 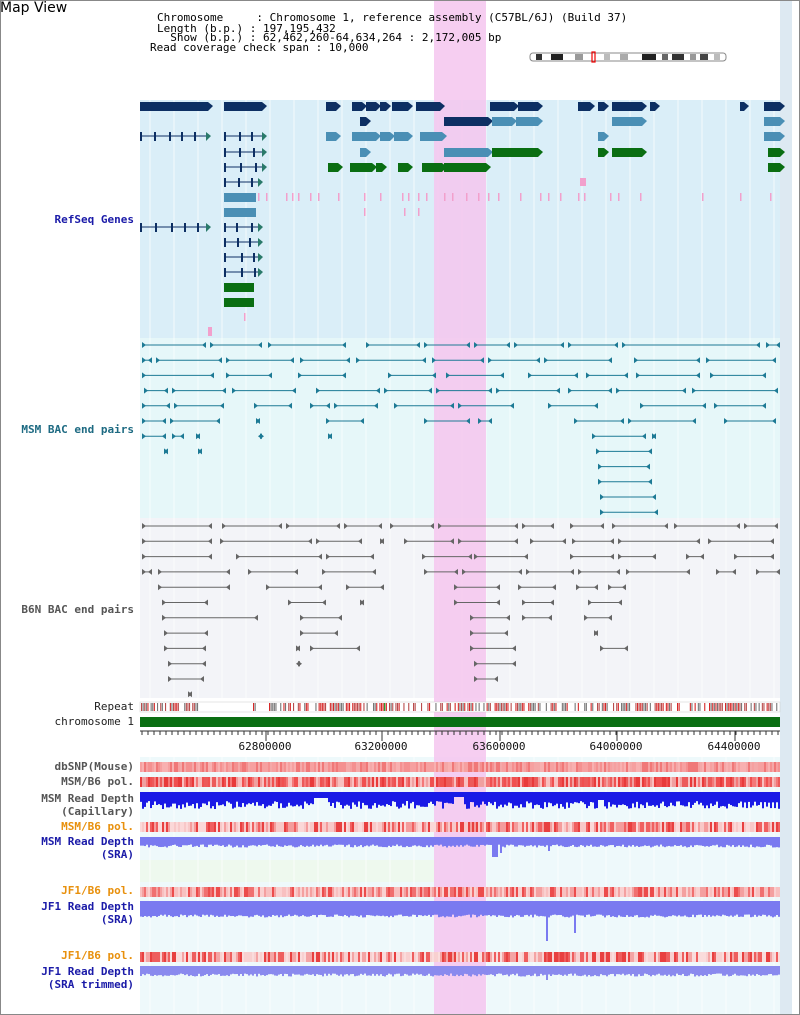 What do you see at coordinates (540, 121) in the screenshot?
I see `refseq-gene-arrow` at bounding box center [540, 121].